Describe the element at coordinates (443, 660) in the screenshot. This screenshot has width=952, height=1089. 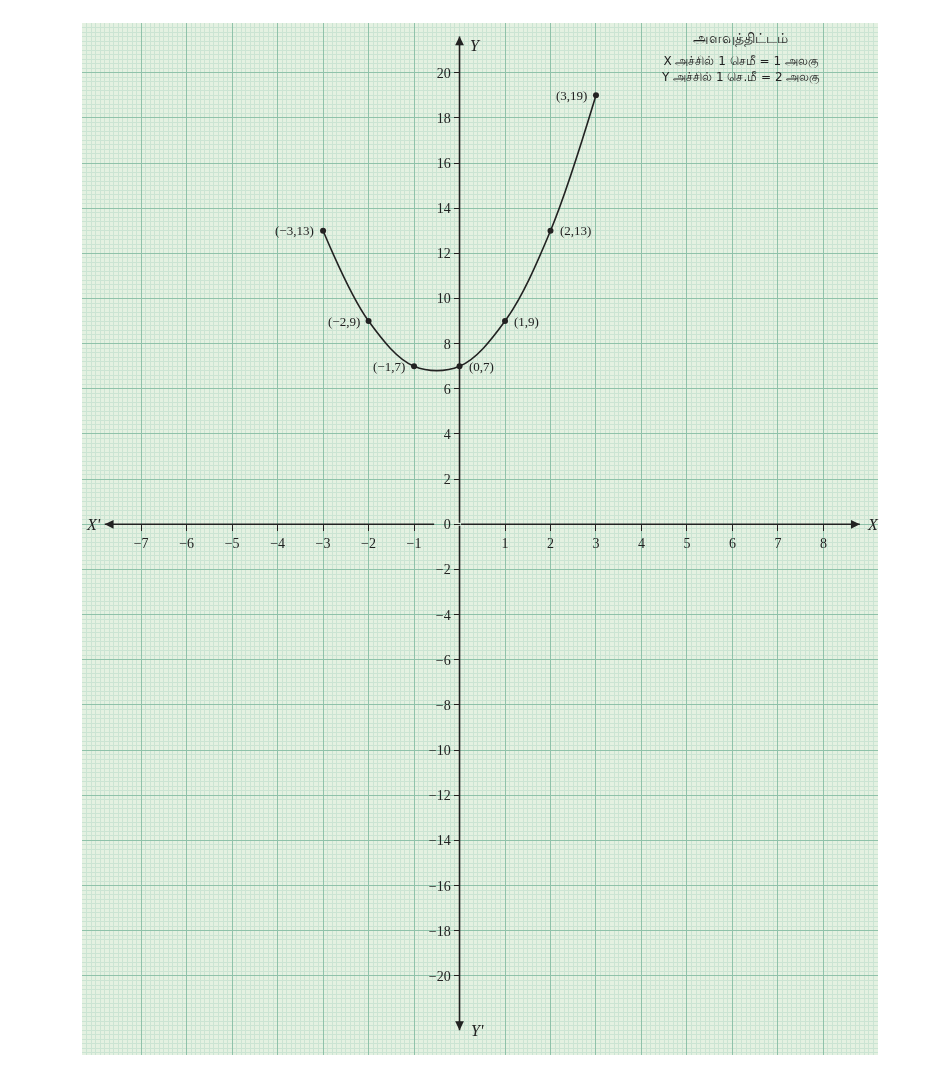
I see `y-tick-label: −6` at that location.